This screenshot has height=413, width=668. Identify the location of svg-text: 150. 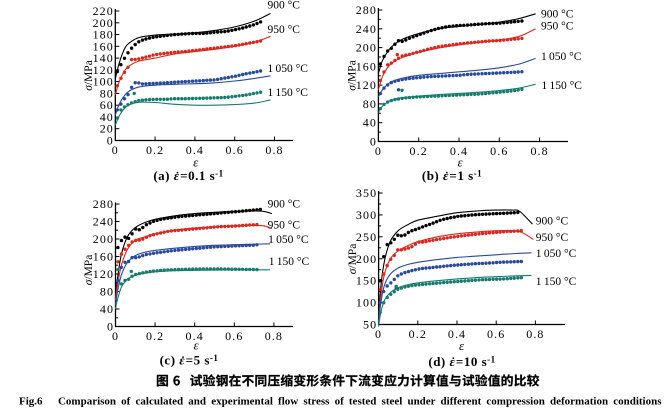
(366, 281).